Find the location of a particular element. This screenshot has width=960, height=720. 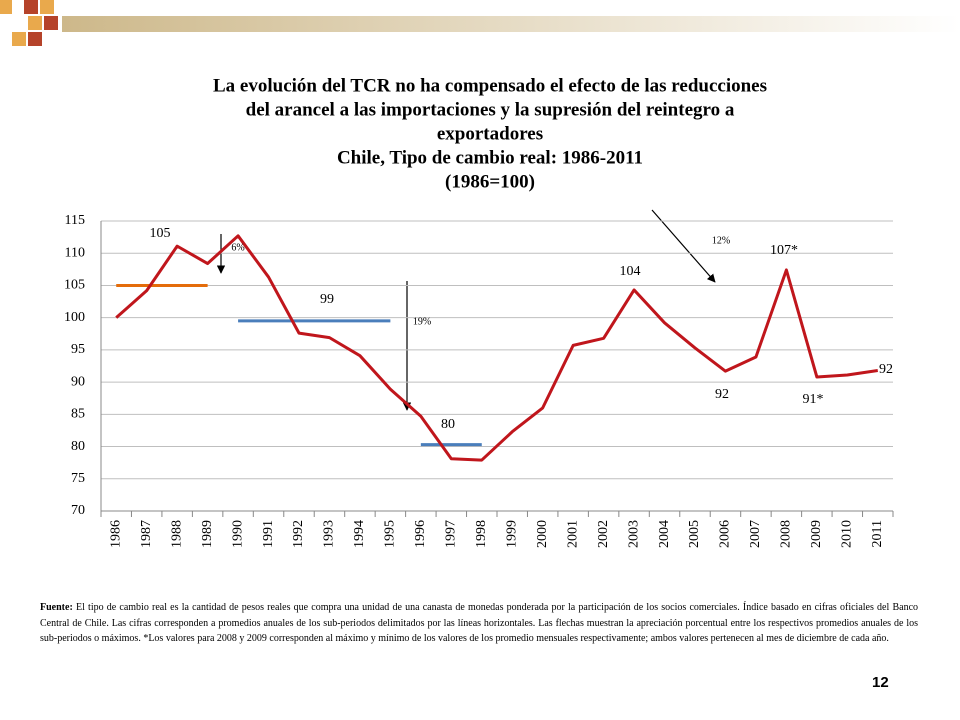

x-tick-label: 1992 is located at coordinates (298, 534).